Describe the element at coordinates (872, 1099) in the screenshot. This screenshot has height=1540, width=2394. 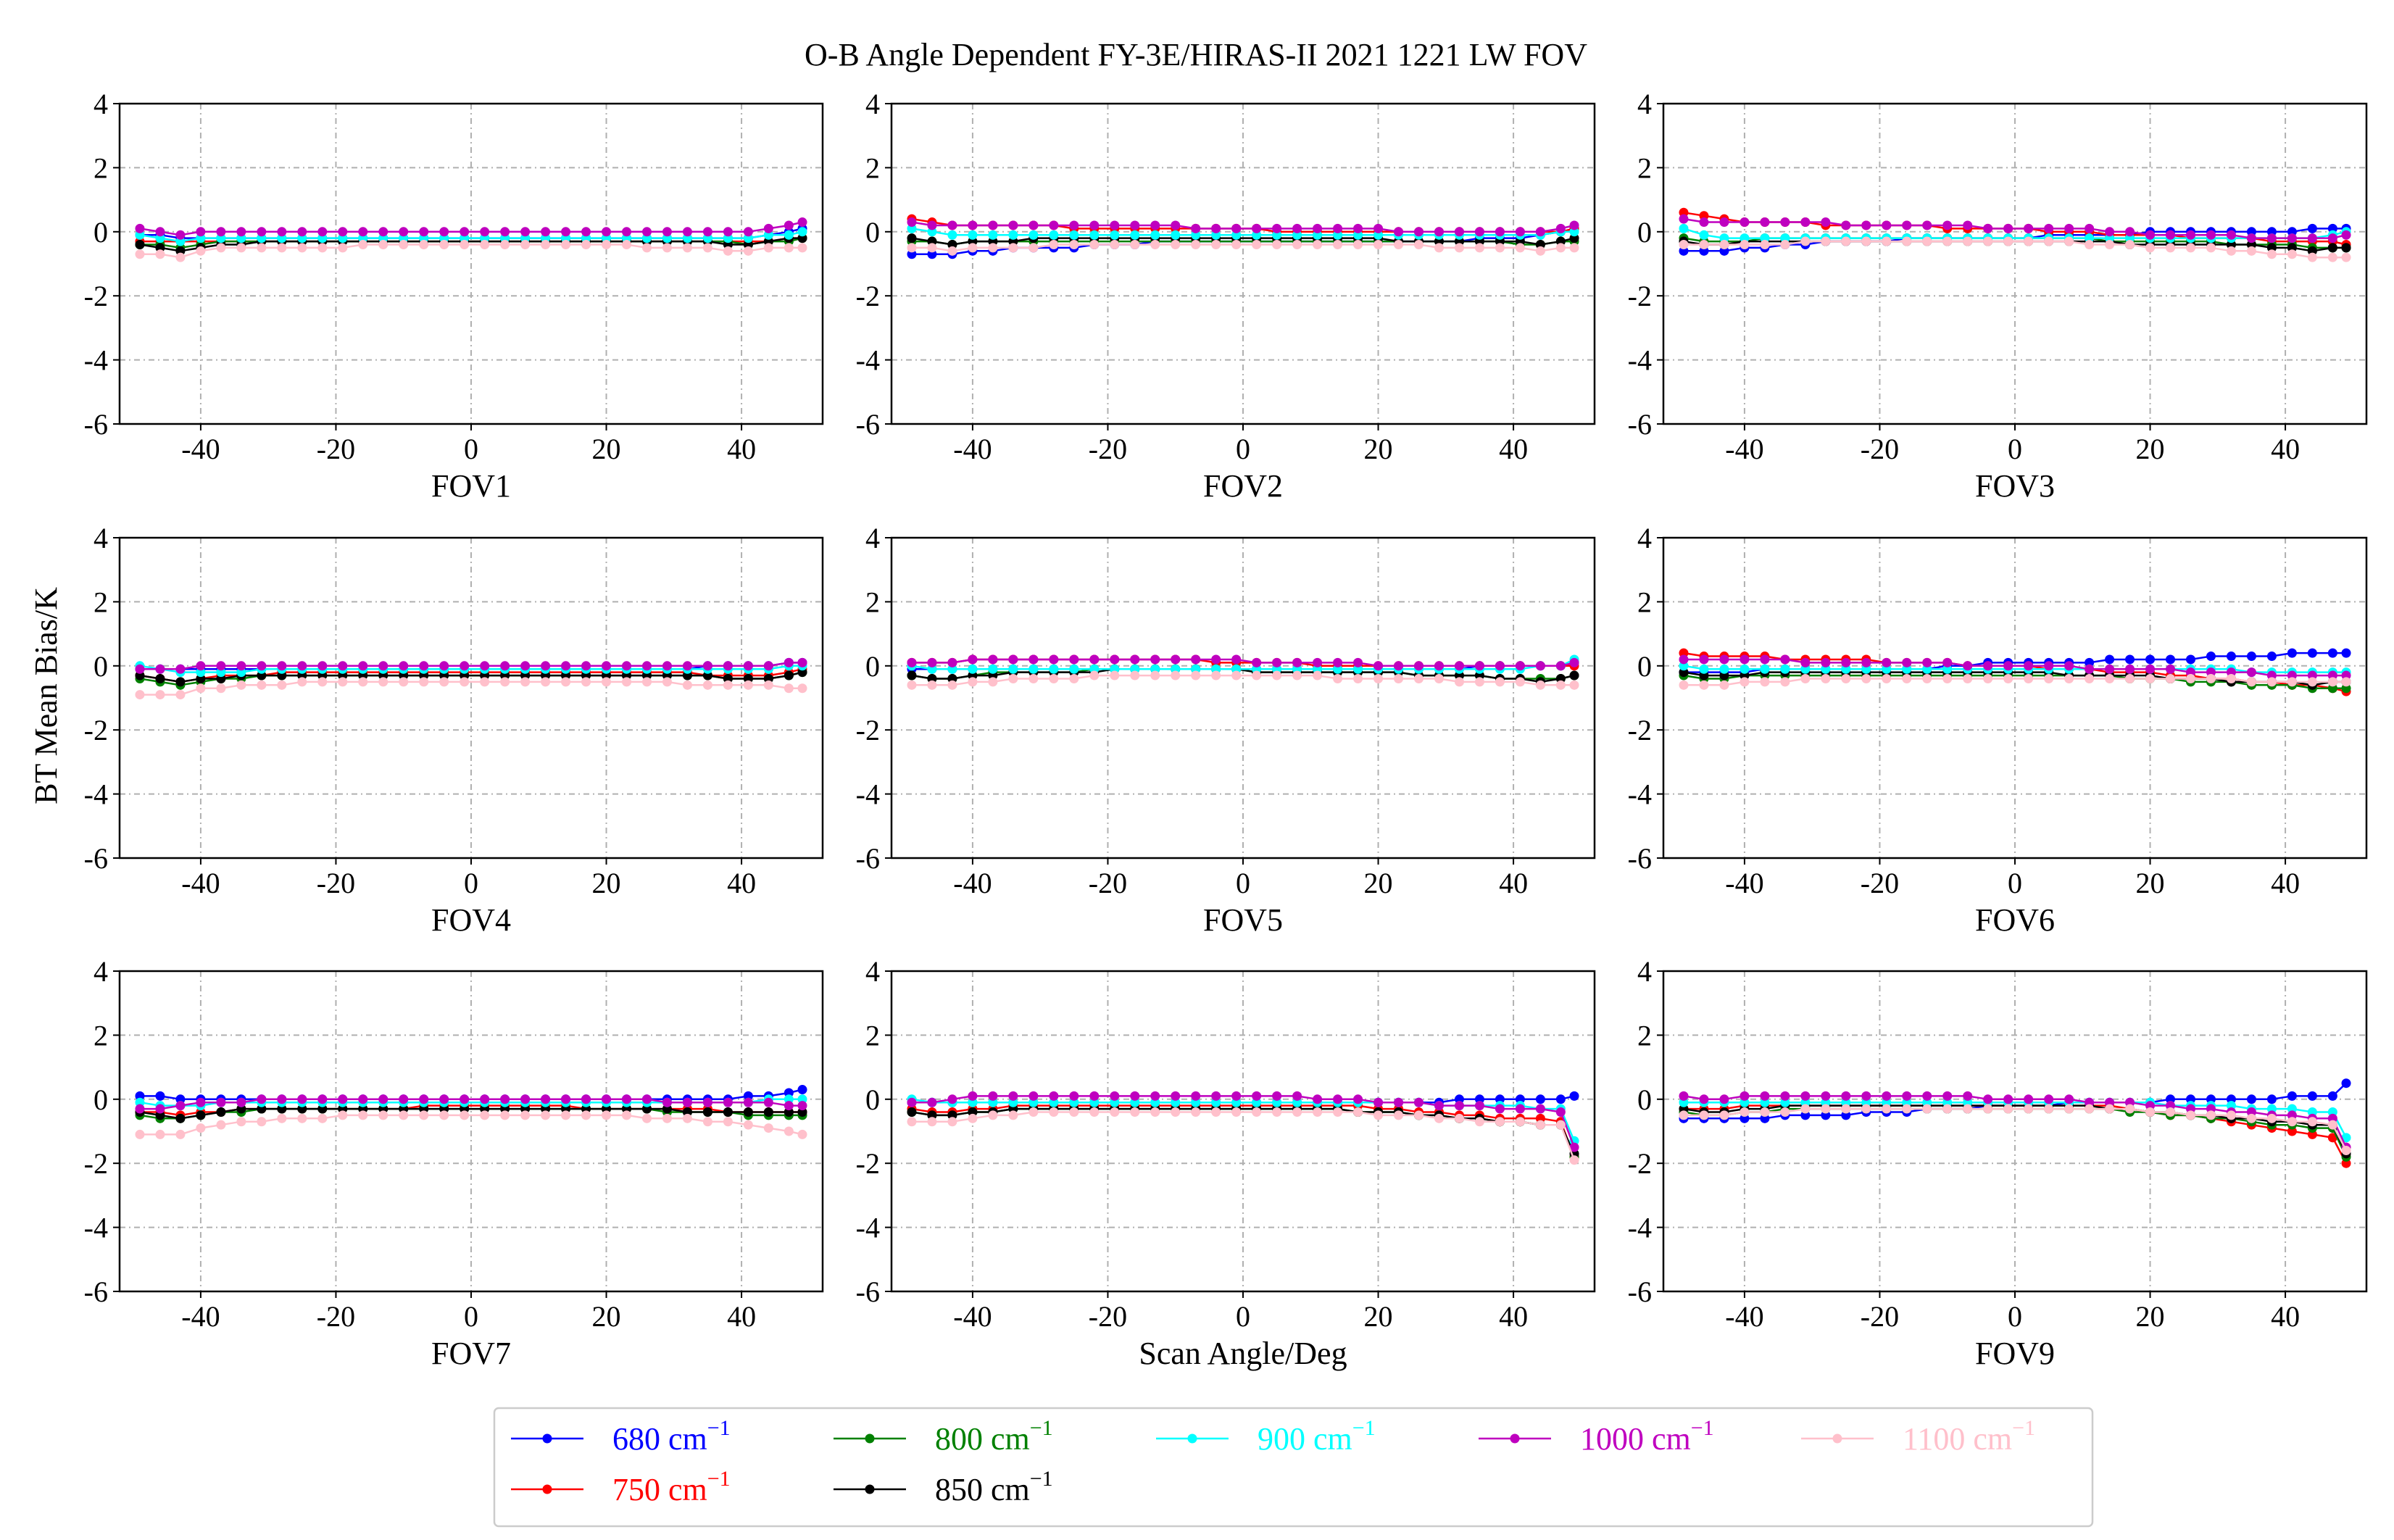
I see `y-tick-label: 0` at that location.